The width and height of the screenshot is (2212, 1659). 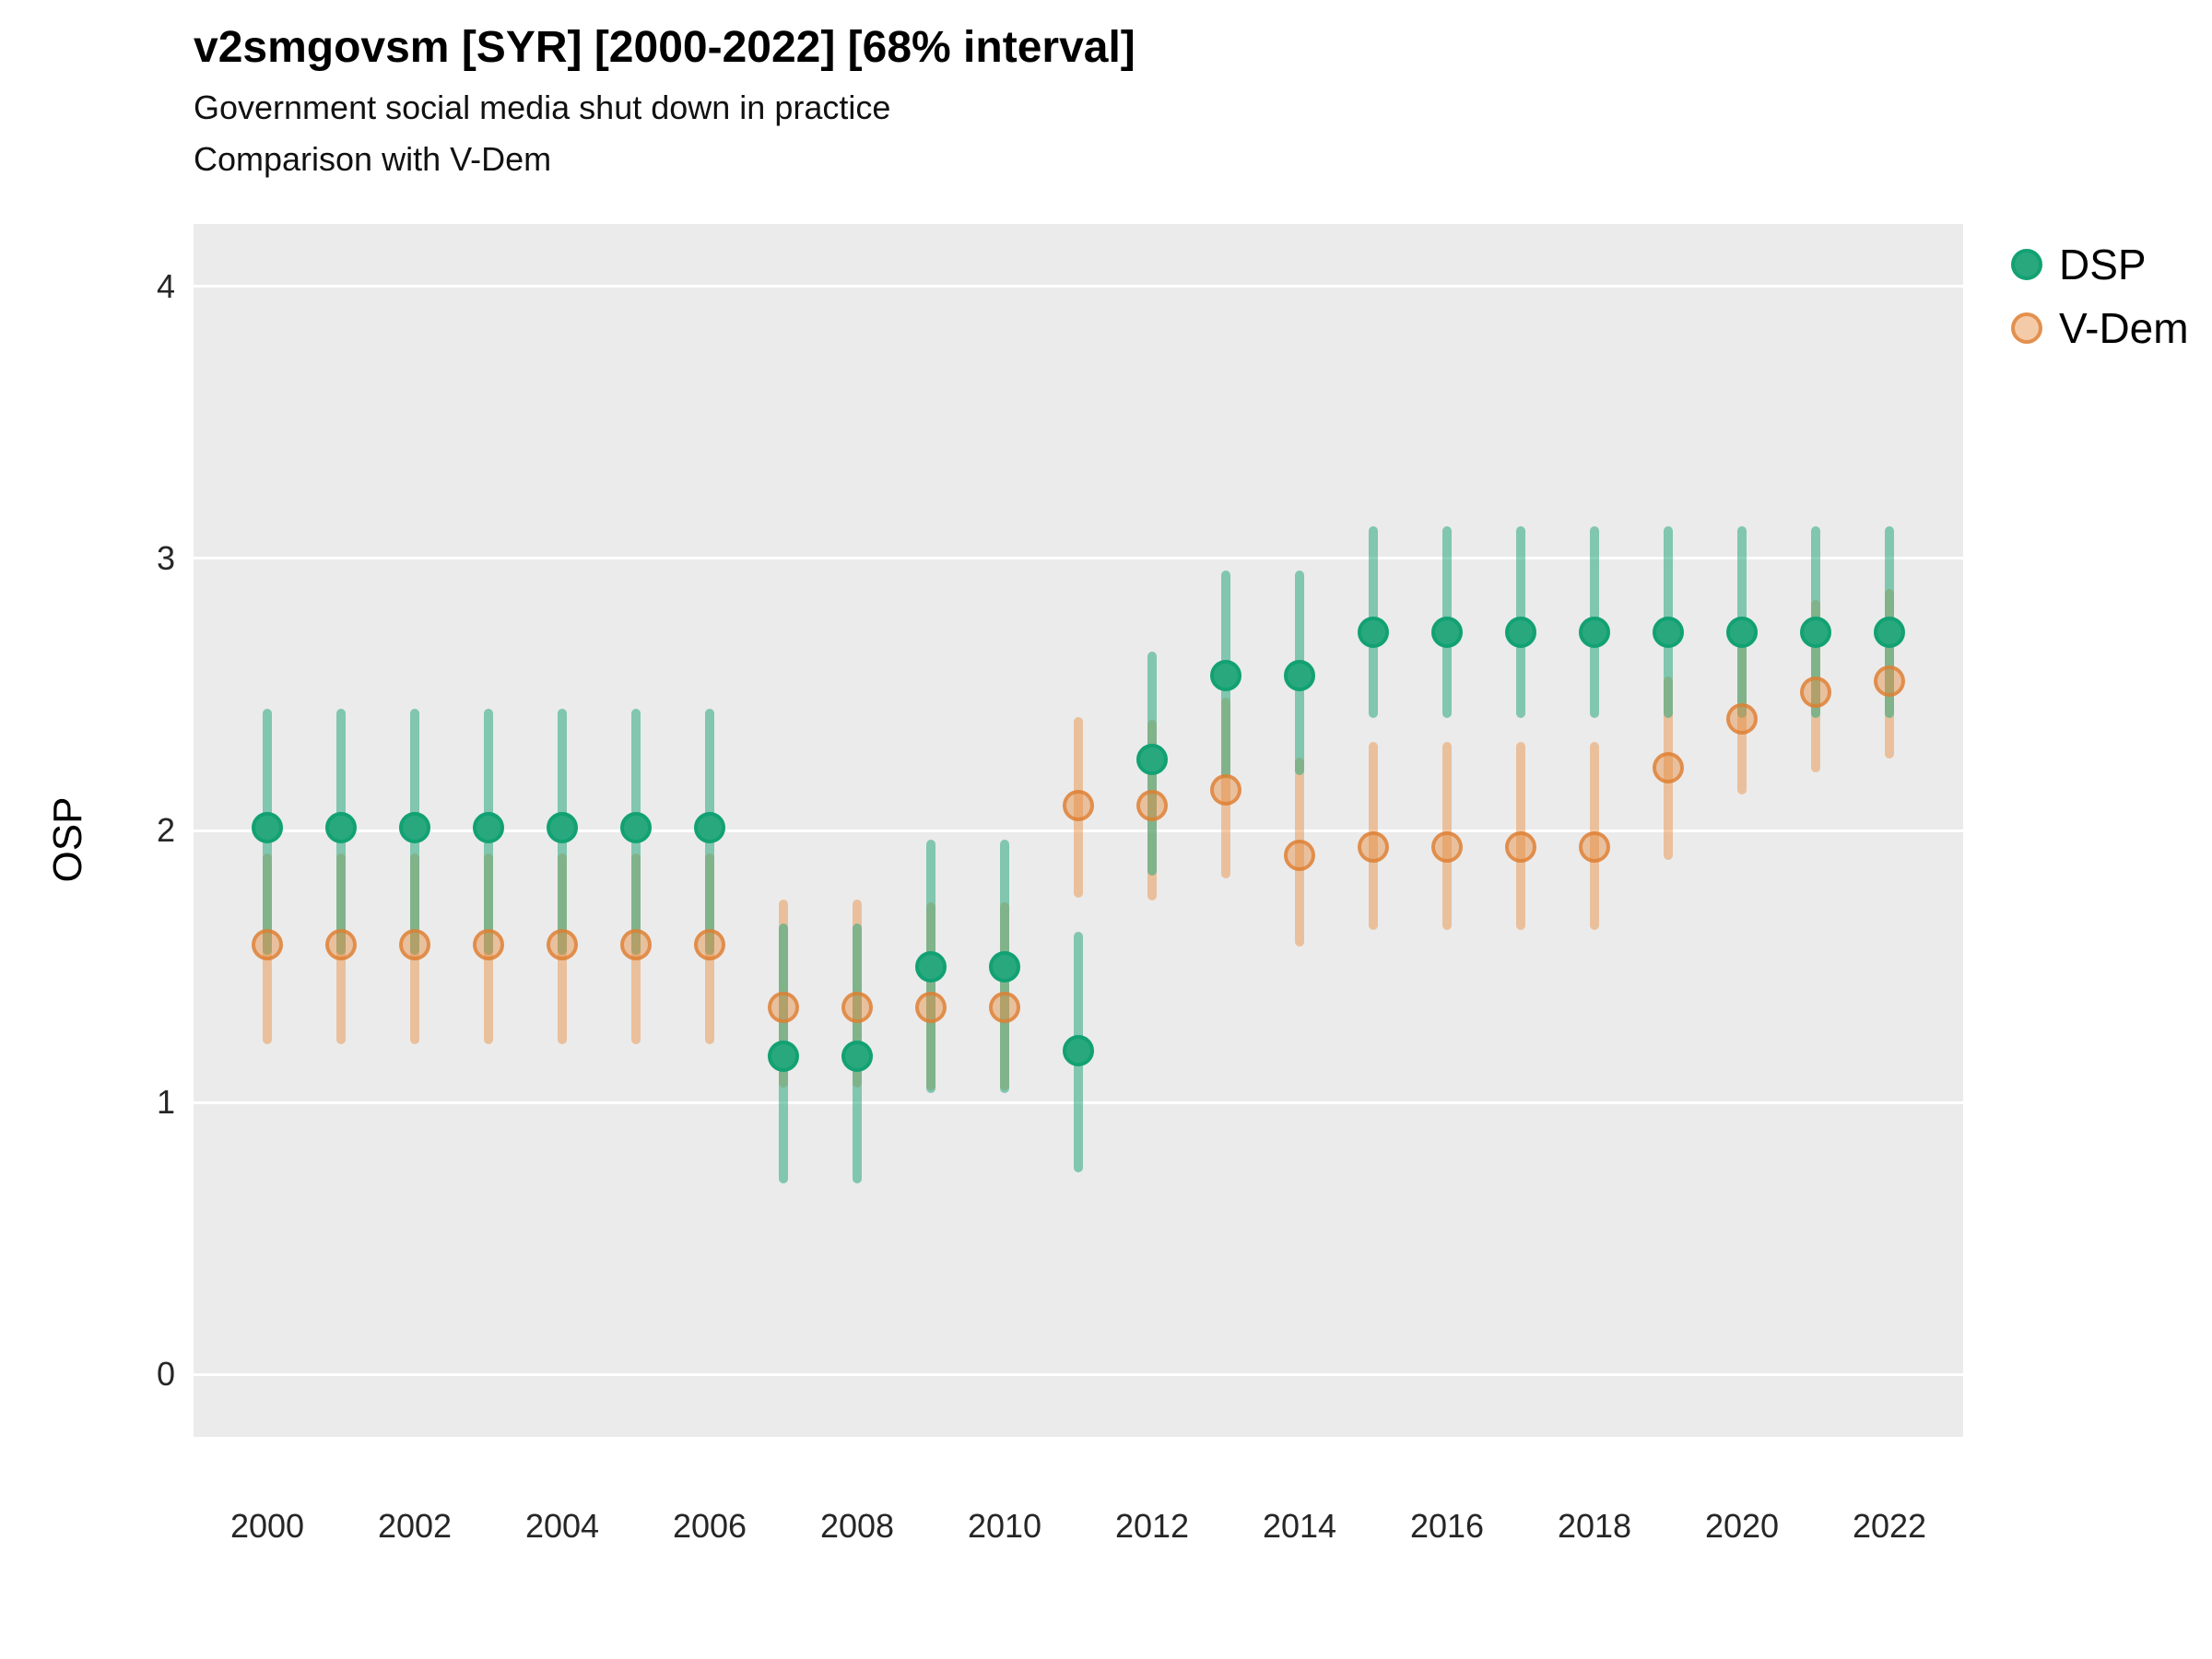 What do you see at coordinates (1299, 1526) in the screenshot?
I see `x-tick-label-2014: 2014` at bounding box center [1299, 1526].